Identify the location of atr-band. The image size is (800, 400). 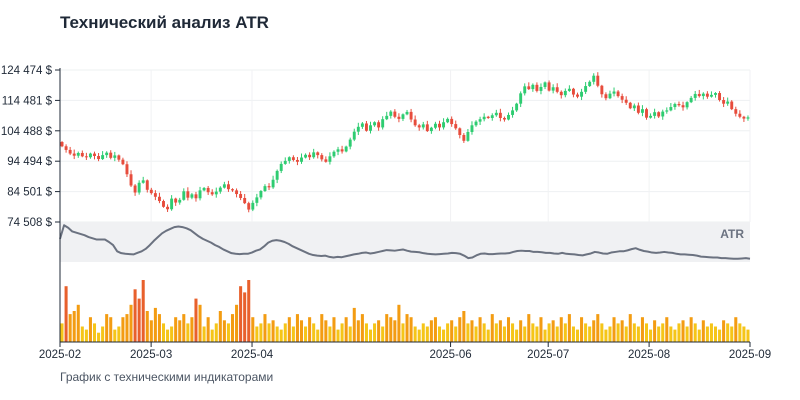
(405, 242).